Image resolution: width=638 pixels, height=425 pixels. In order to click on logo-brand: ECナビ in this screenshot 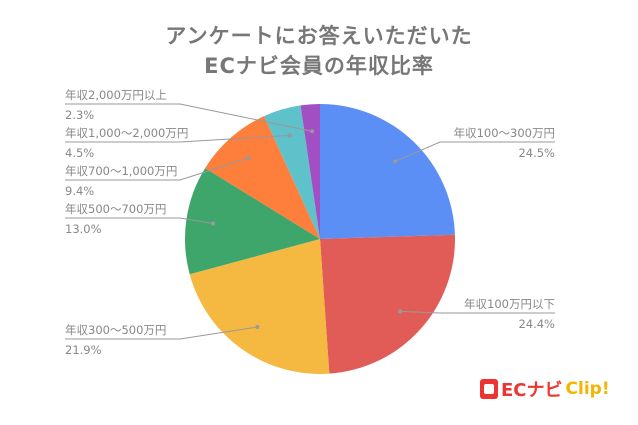, I will do `click(532, 390)`.